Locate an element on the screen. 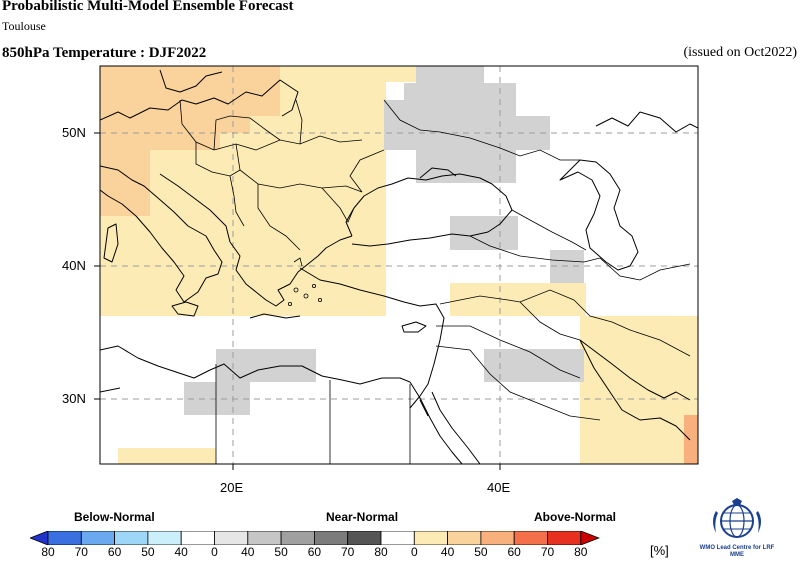 The image size is (800, 565). lon-label-20e: 20E is located at coordinates (232, 487).